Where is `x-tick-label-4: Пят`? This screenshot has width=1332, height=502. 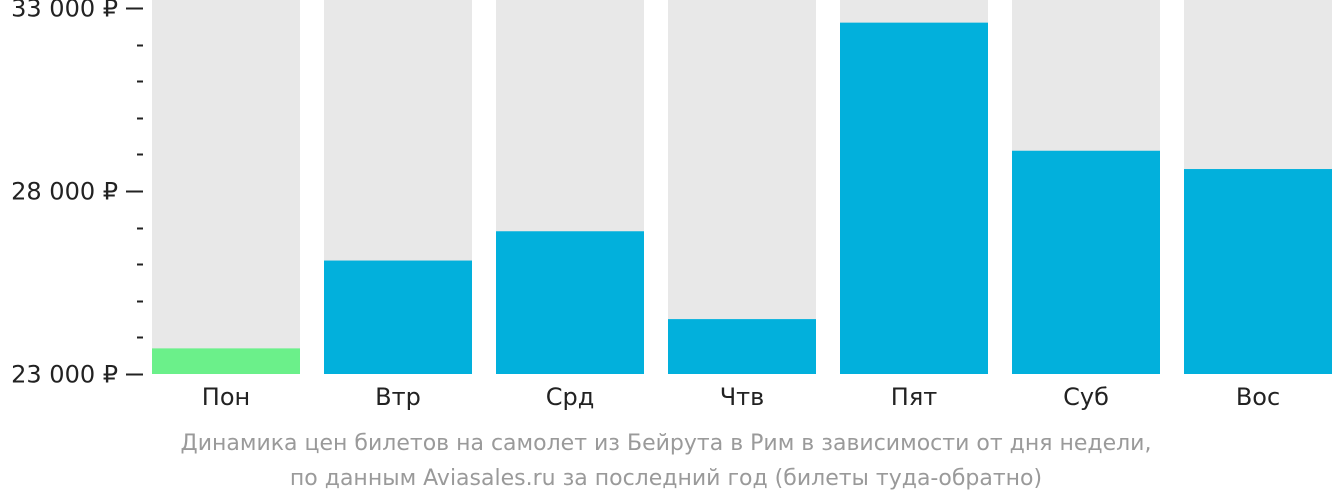 x-tick-label-4: Пят is located at coordinates (914, 397).